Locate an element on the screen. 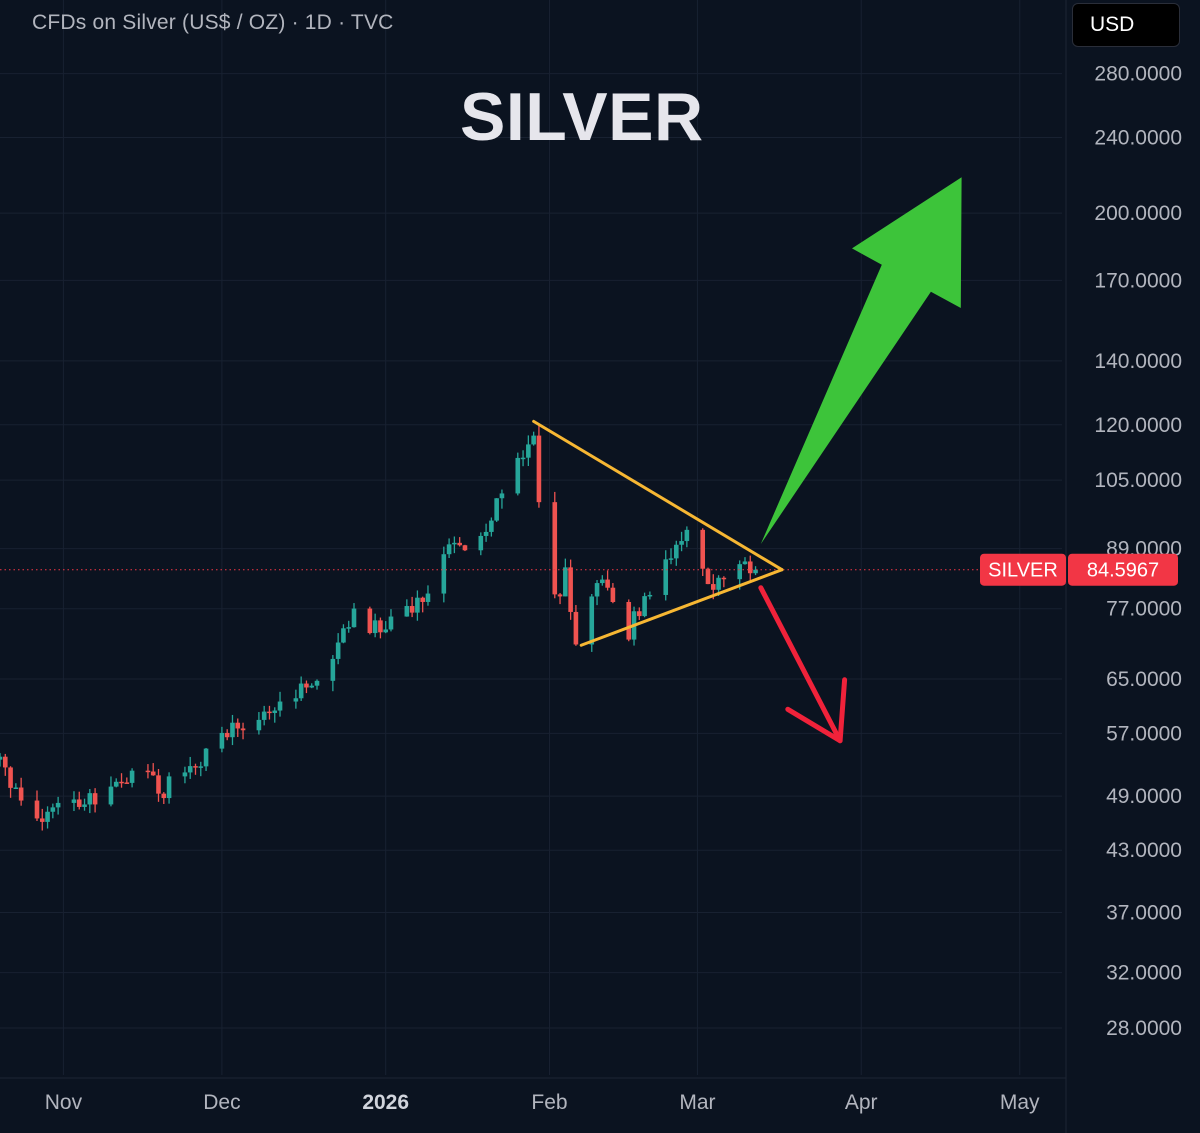 This screenshot has width=1200, height=1133. arrow-up-icon is located at coordinates (861, 361).